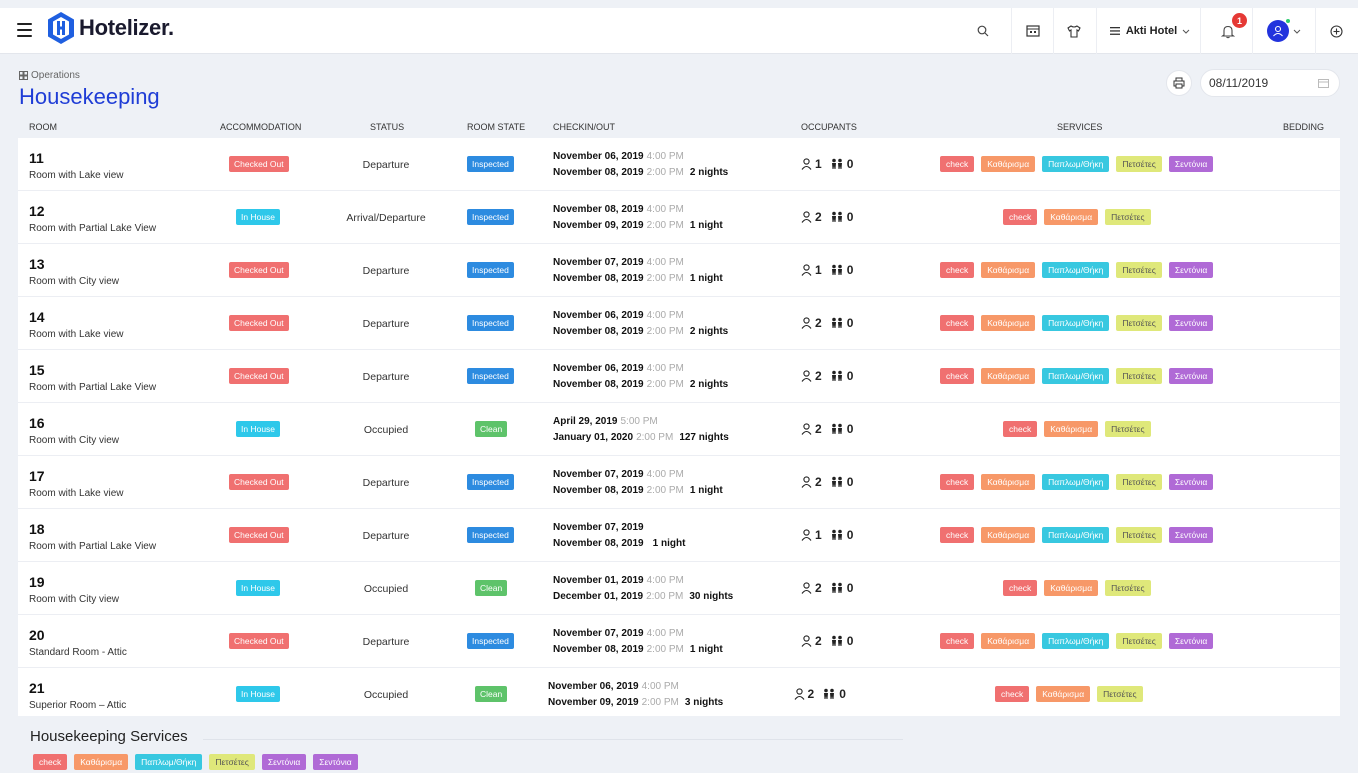 The height and width of the screenshot is (773, 1358). What do you see at coordinates (496, 127) in the screenshot?
I see `col-room-state: Room State` at bounding box center [496, 127].